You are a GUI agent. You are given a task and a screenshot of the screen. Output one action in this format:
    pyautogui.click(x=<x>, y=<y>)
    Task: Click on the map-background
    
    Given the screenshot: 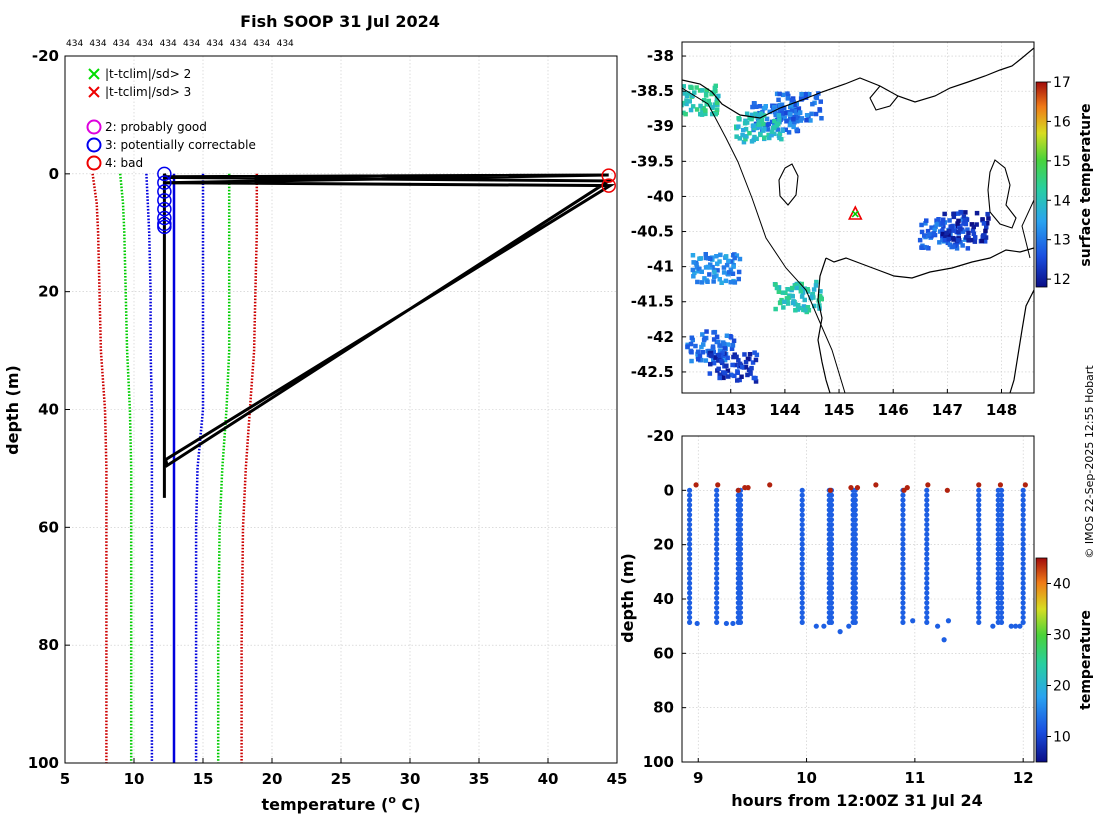 What is the action you would take?
    pyautogui.click(x=858, y=217)
    